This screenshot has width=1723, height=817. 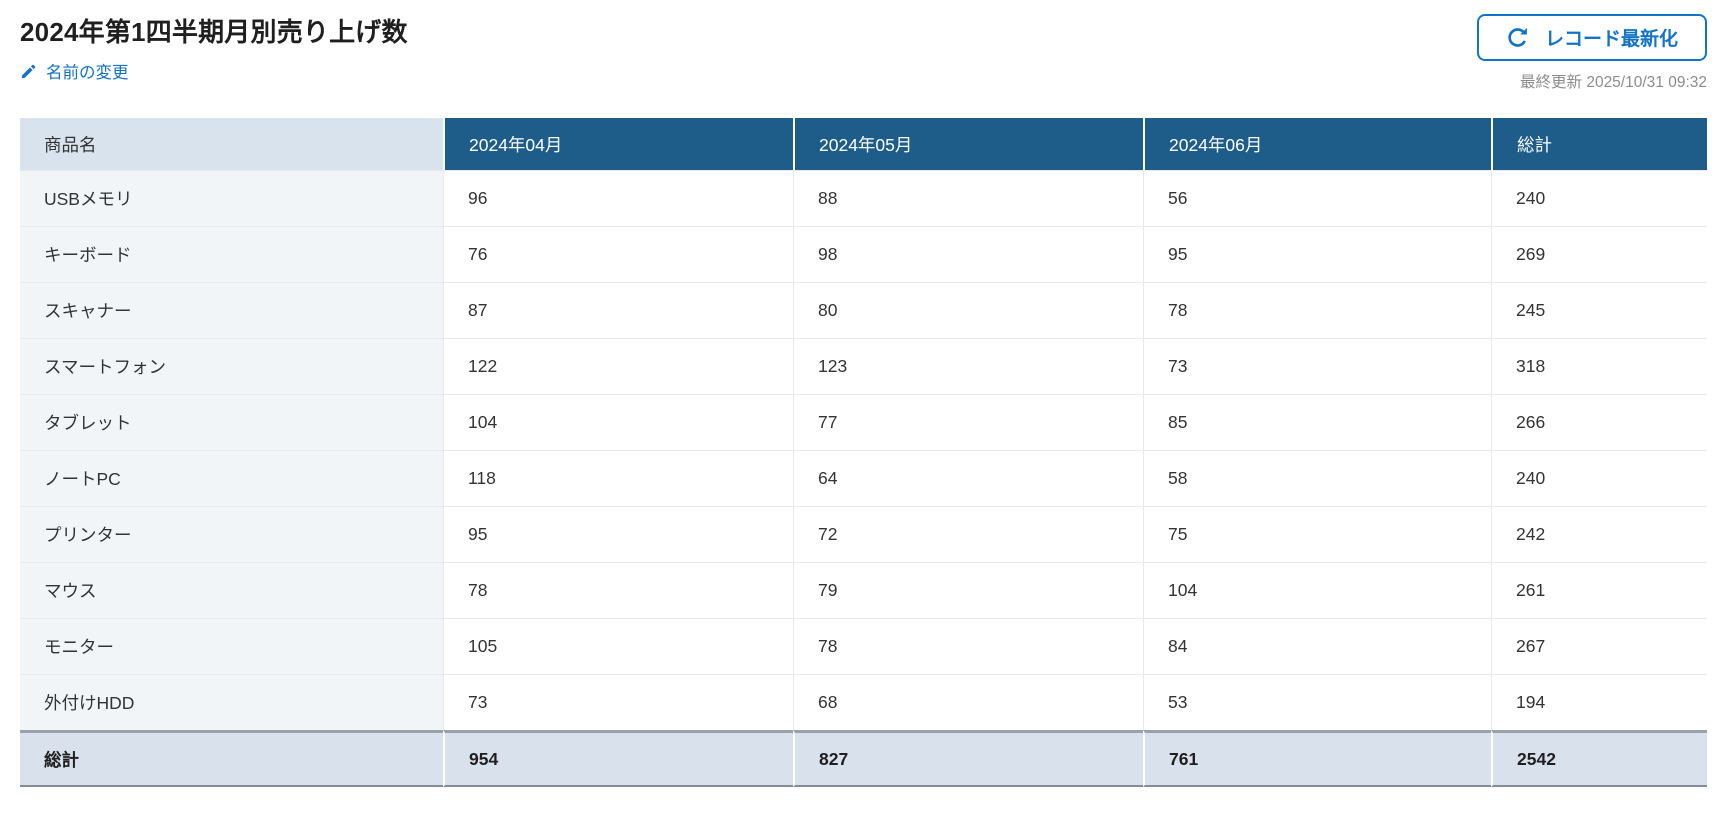 I want to click on data-cell: 56, so click(x=1317, y=198).